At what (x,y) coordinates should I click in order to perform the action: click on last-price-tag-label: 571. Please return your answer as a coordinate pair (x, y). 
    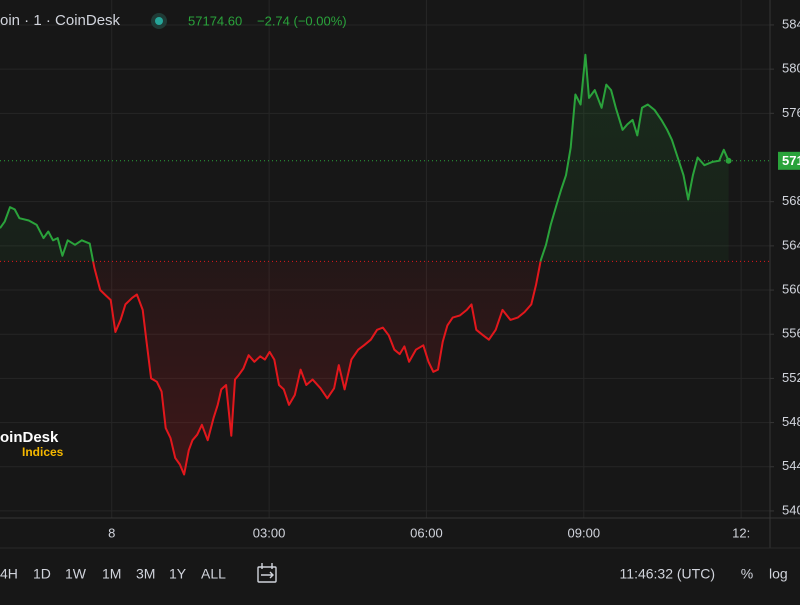
    Looking at the image, I should click on (791, 160).